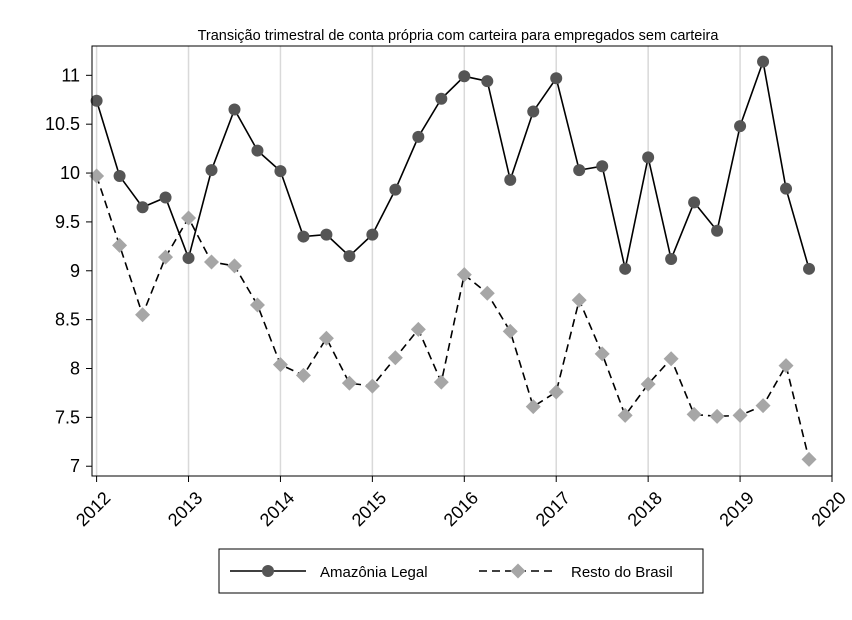  I want to click on y-tick-label: 7, so click(75, 466).